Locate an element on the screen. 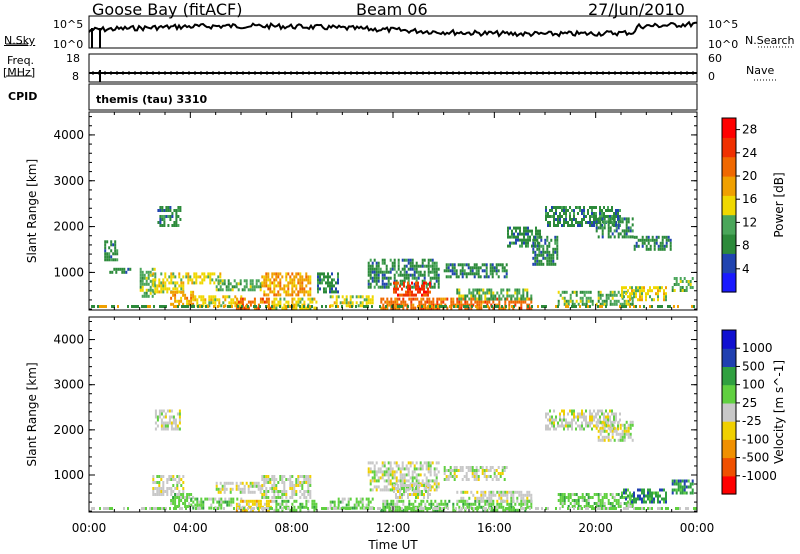  velocity-colorbar-tick-label: 100 is located at coordinates (753, 385).